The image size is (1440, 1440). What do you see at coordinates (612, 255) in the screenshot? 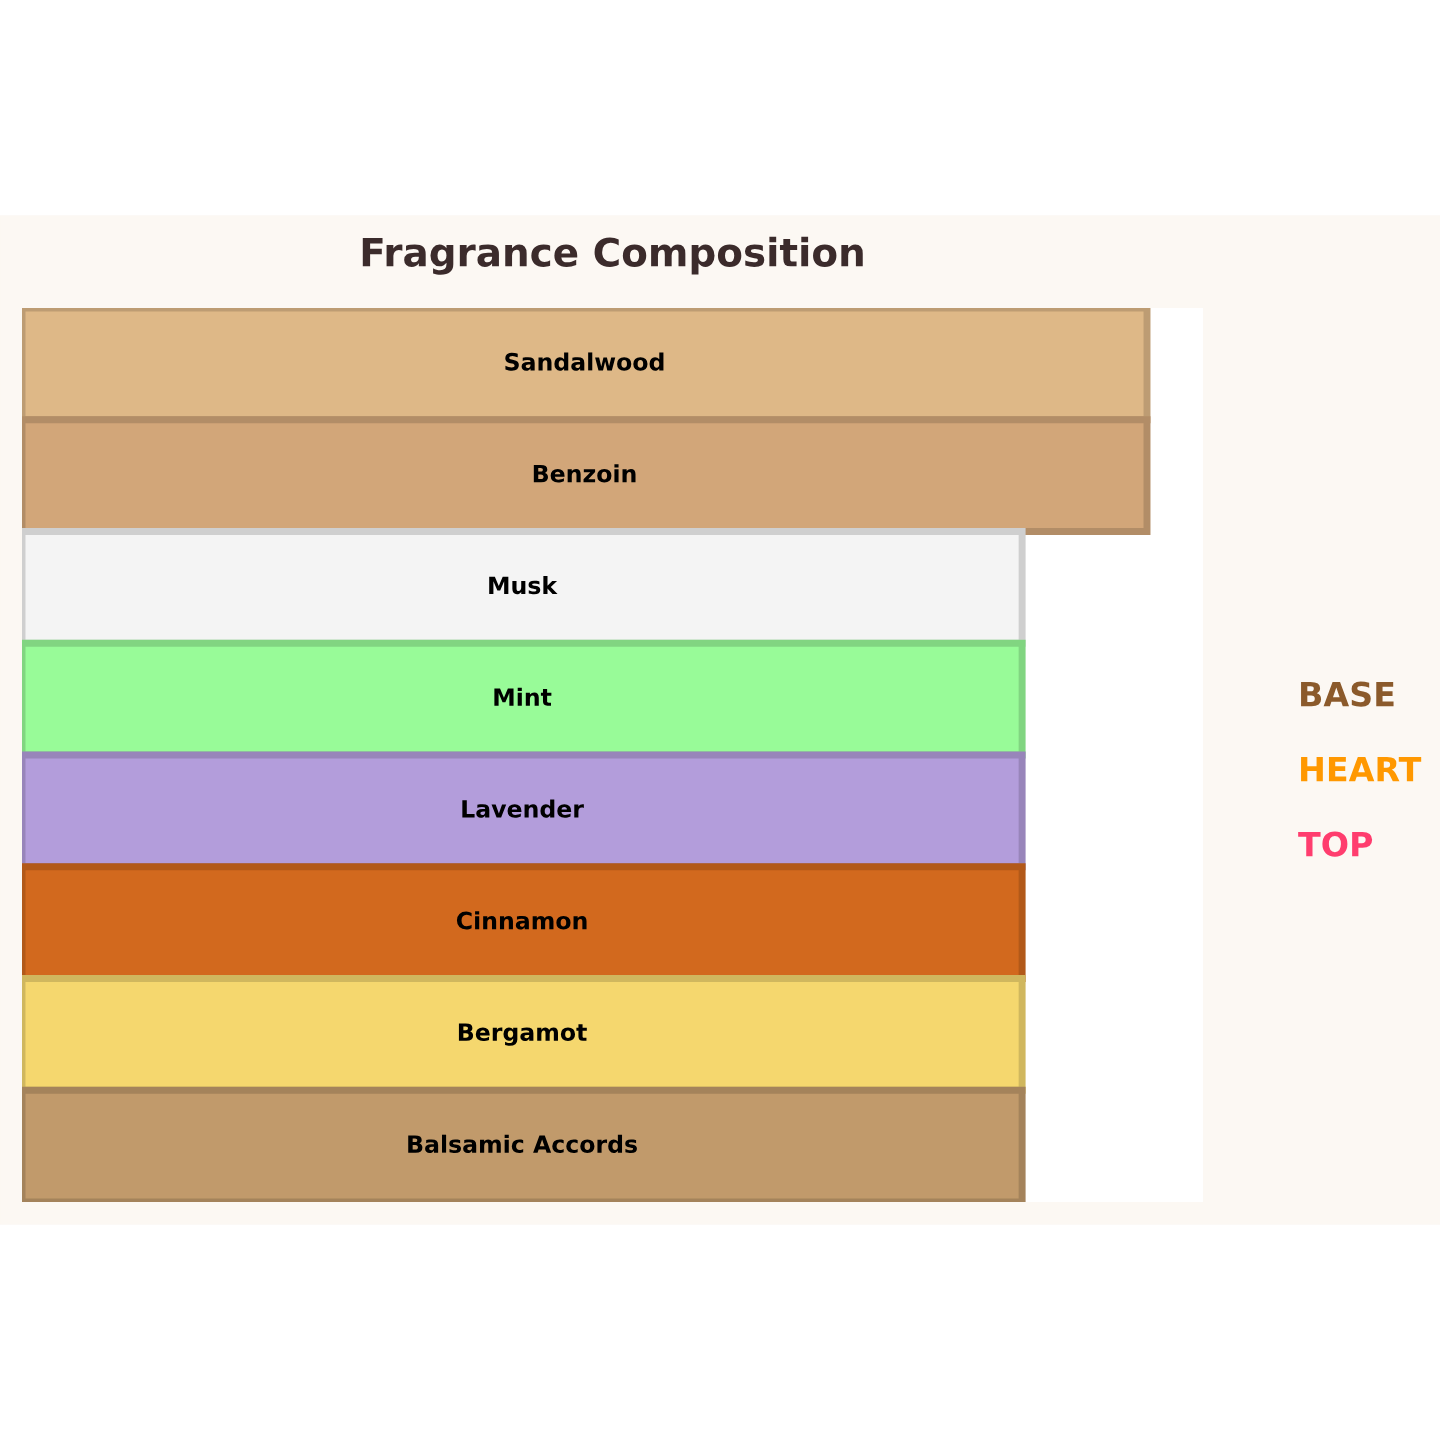
I see `chart-title: Fragrance Composition` at bounding box center [612, 255].